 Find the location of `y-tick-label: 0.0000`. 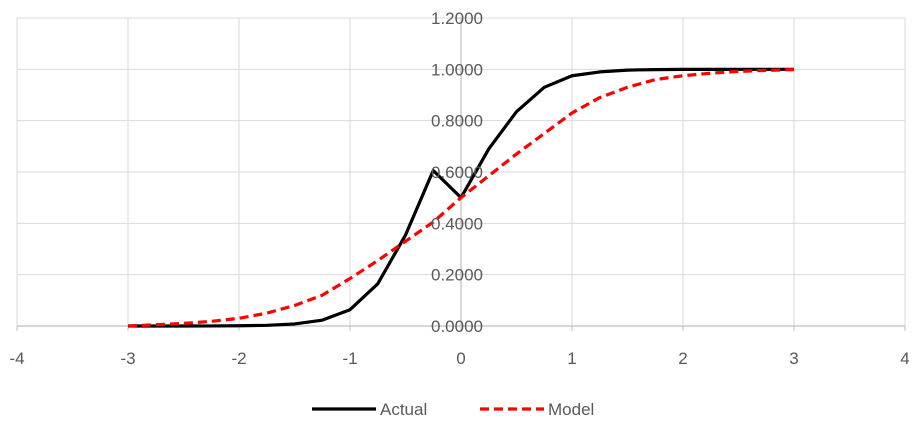

y-tick-label: 0.0000 is located at coordinates (457, 326).